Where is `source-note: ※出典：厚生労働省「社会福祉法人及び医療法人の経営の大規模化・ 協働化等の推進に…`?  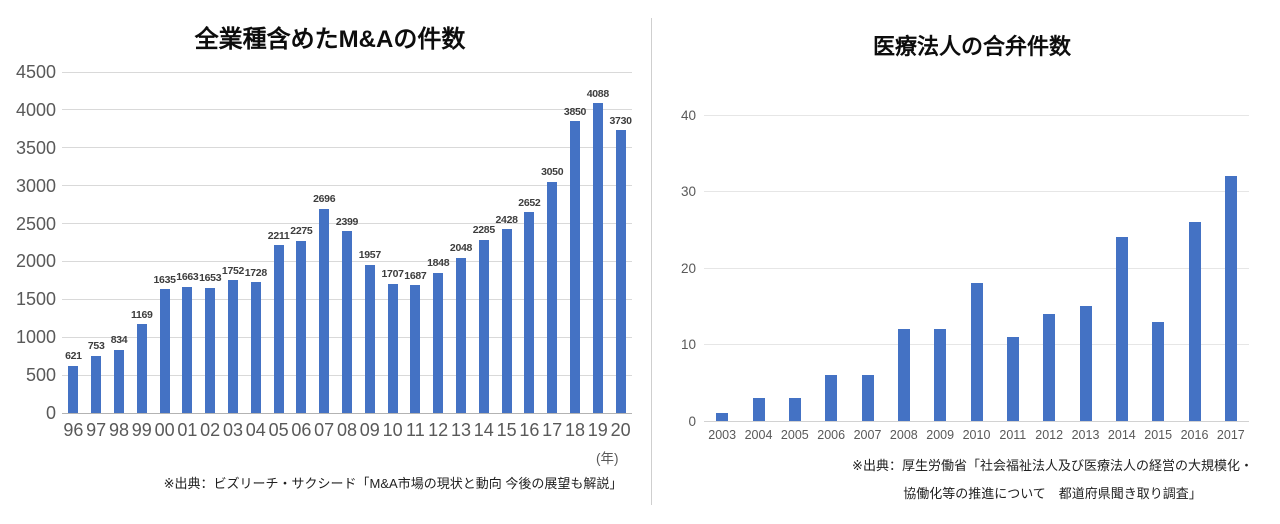
source-note: ※出典：厚生労働省「社会福祉法人及び医療法人の経営の大規模化・ 協働化等の推進に… is located at coordinates (1045, 480).